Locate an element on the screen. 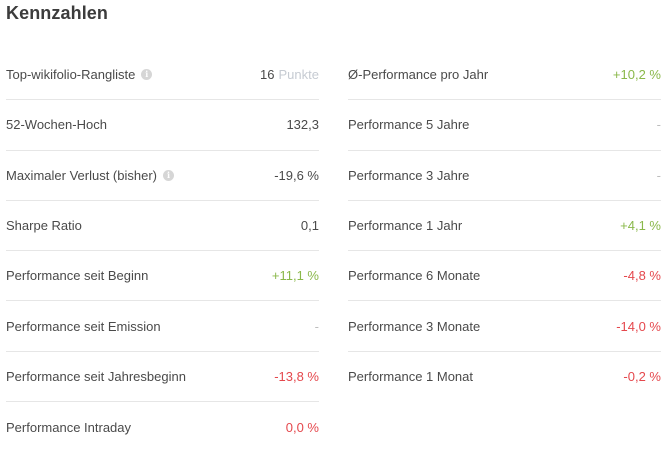  metric-label-group: Performance seit Beginn is located at coordinates (77, 275).